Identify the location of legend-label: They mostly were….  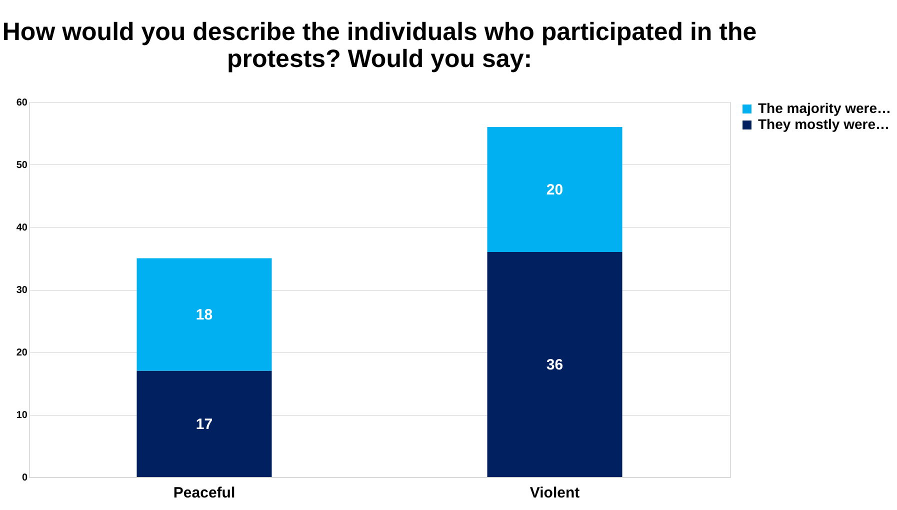
(824, 124).